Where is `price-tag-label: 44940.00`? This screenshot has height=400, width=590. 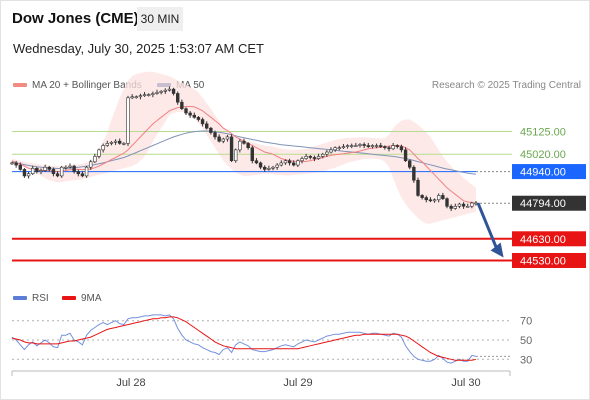 price-tag-label: 44940.00 is located at coordinates (543, 173).